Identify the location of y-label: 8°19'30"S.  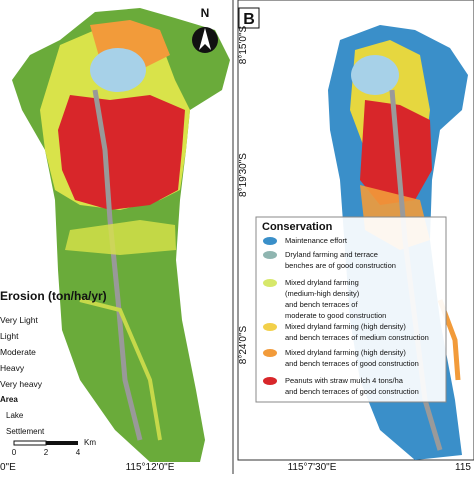
(243, 175).